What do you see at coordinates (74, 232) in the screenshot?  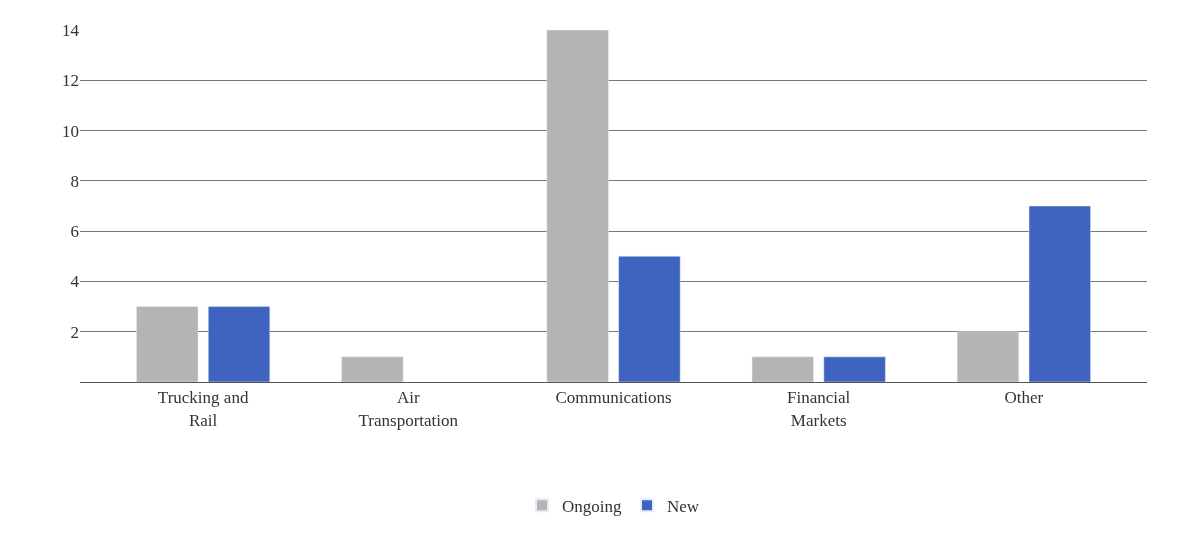 I see `y-tick-label: 6` at bounding box center [74, 232].